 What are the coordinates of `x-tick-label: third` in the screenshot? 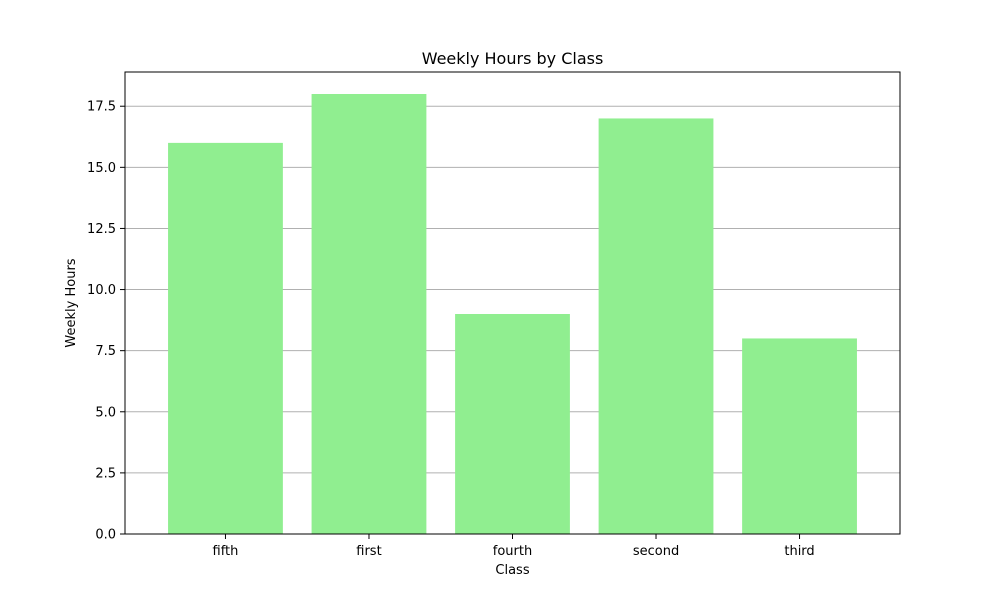 It's located at (799, 551).